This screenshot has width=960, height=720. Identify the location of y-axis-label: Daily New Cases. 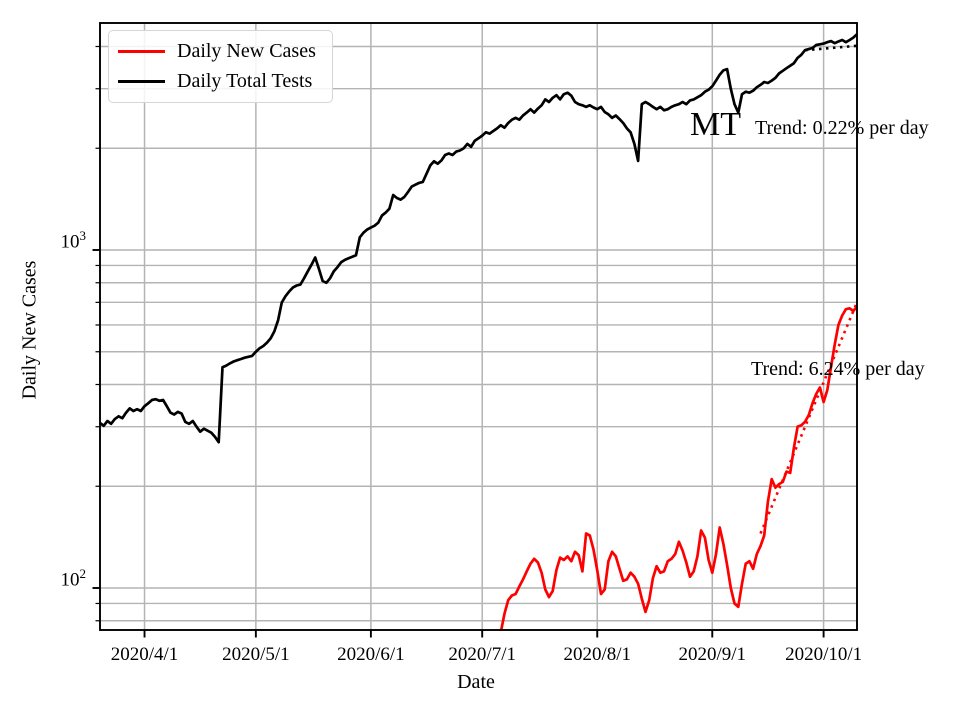
(29, 330).